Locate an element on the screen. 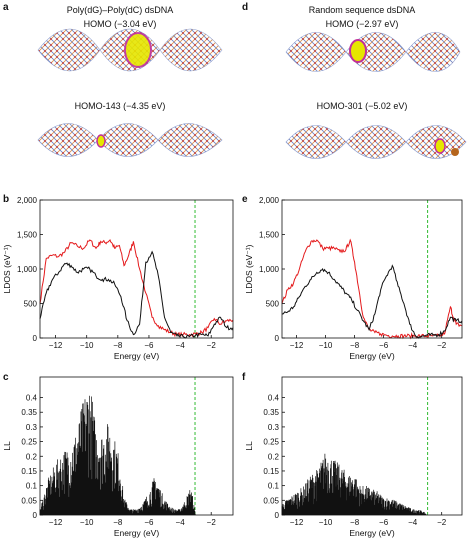  panel-letter-a: a is located at coordinates (6, 7).